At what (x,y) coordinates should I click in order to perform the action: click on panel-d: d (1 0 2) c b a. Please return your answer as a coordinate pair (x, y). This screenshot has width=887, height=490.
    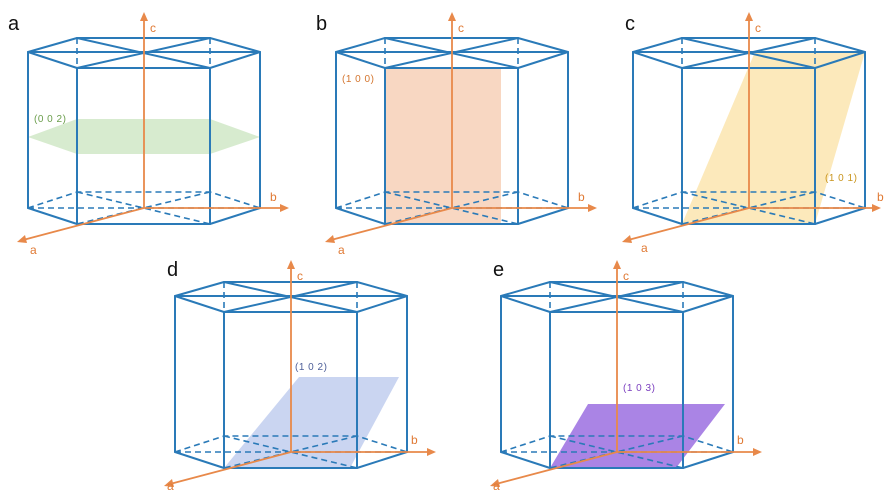
    Looking at the image, I should click on (300, 374).